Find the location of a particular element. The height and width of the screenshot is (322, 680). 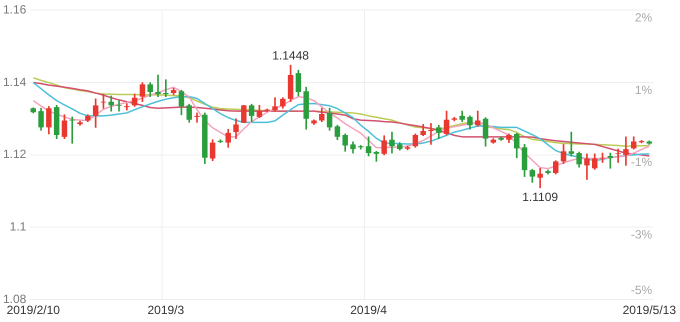

x-tick-label: 2019/5/13 is located at coordinates (649, 310).